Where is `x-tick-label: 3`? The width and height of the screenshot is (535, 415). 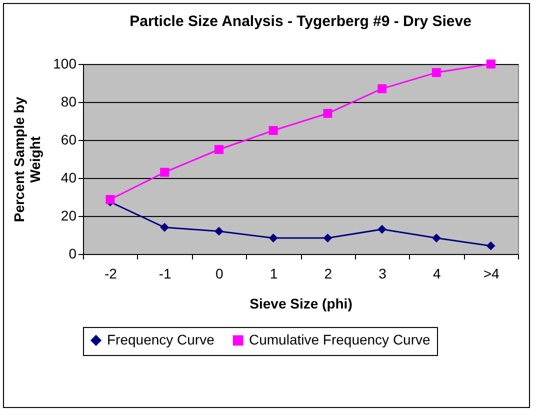 x-tick-label: 3 is located at coordinates (382, 274).